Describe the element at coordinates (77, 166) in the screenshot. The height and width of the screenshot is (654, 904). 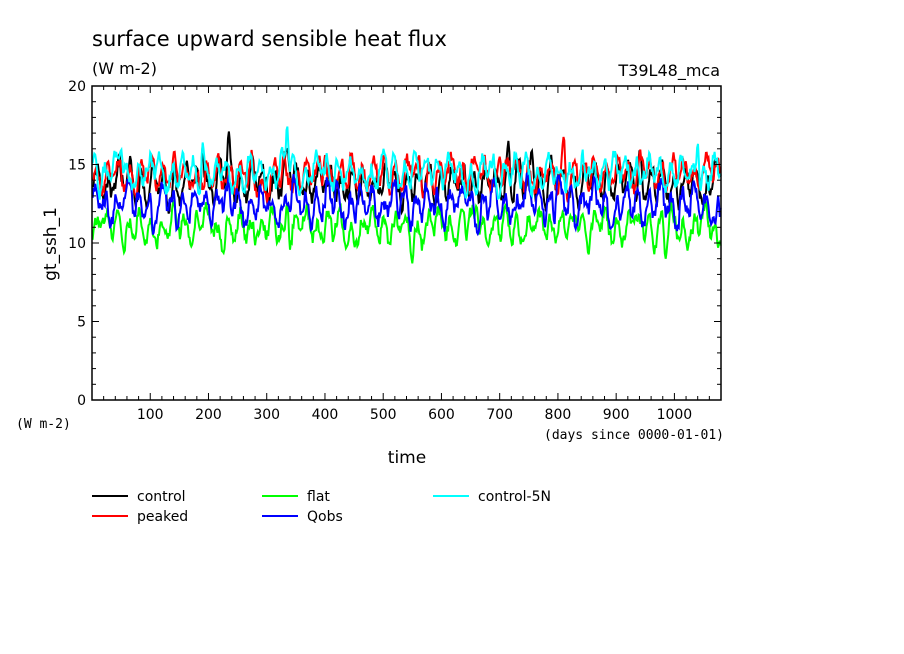
I see `y-tick-label: 15` at that location.